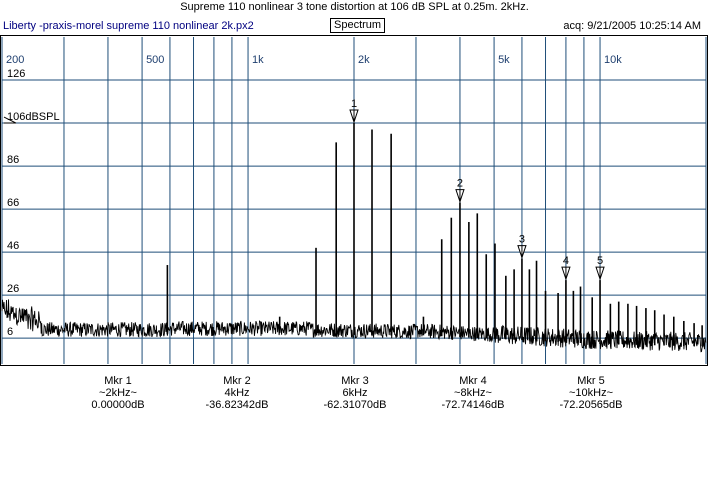  I want to click on marker-label: Mkr 1, so click(118, 381).